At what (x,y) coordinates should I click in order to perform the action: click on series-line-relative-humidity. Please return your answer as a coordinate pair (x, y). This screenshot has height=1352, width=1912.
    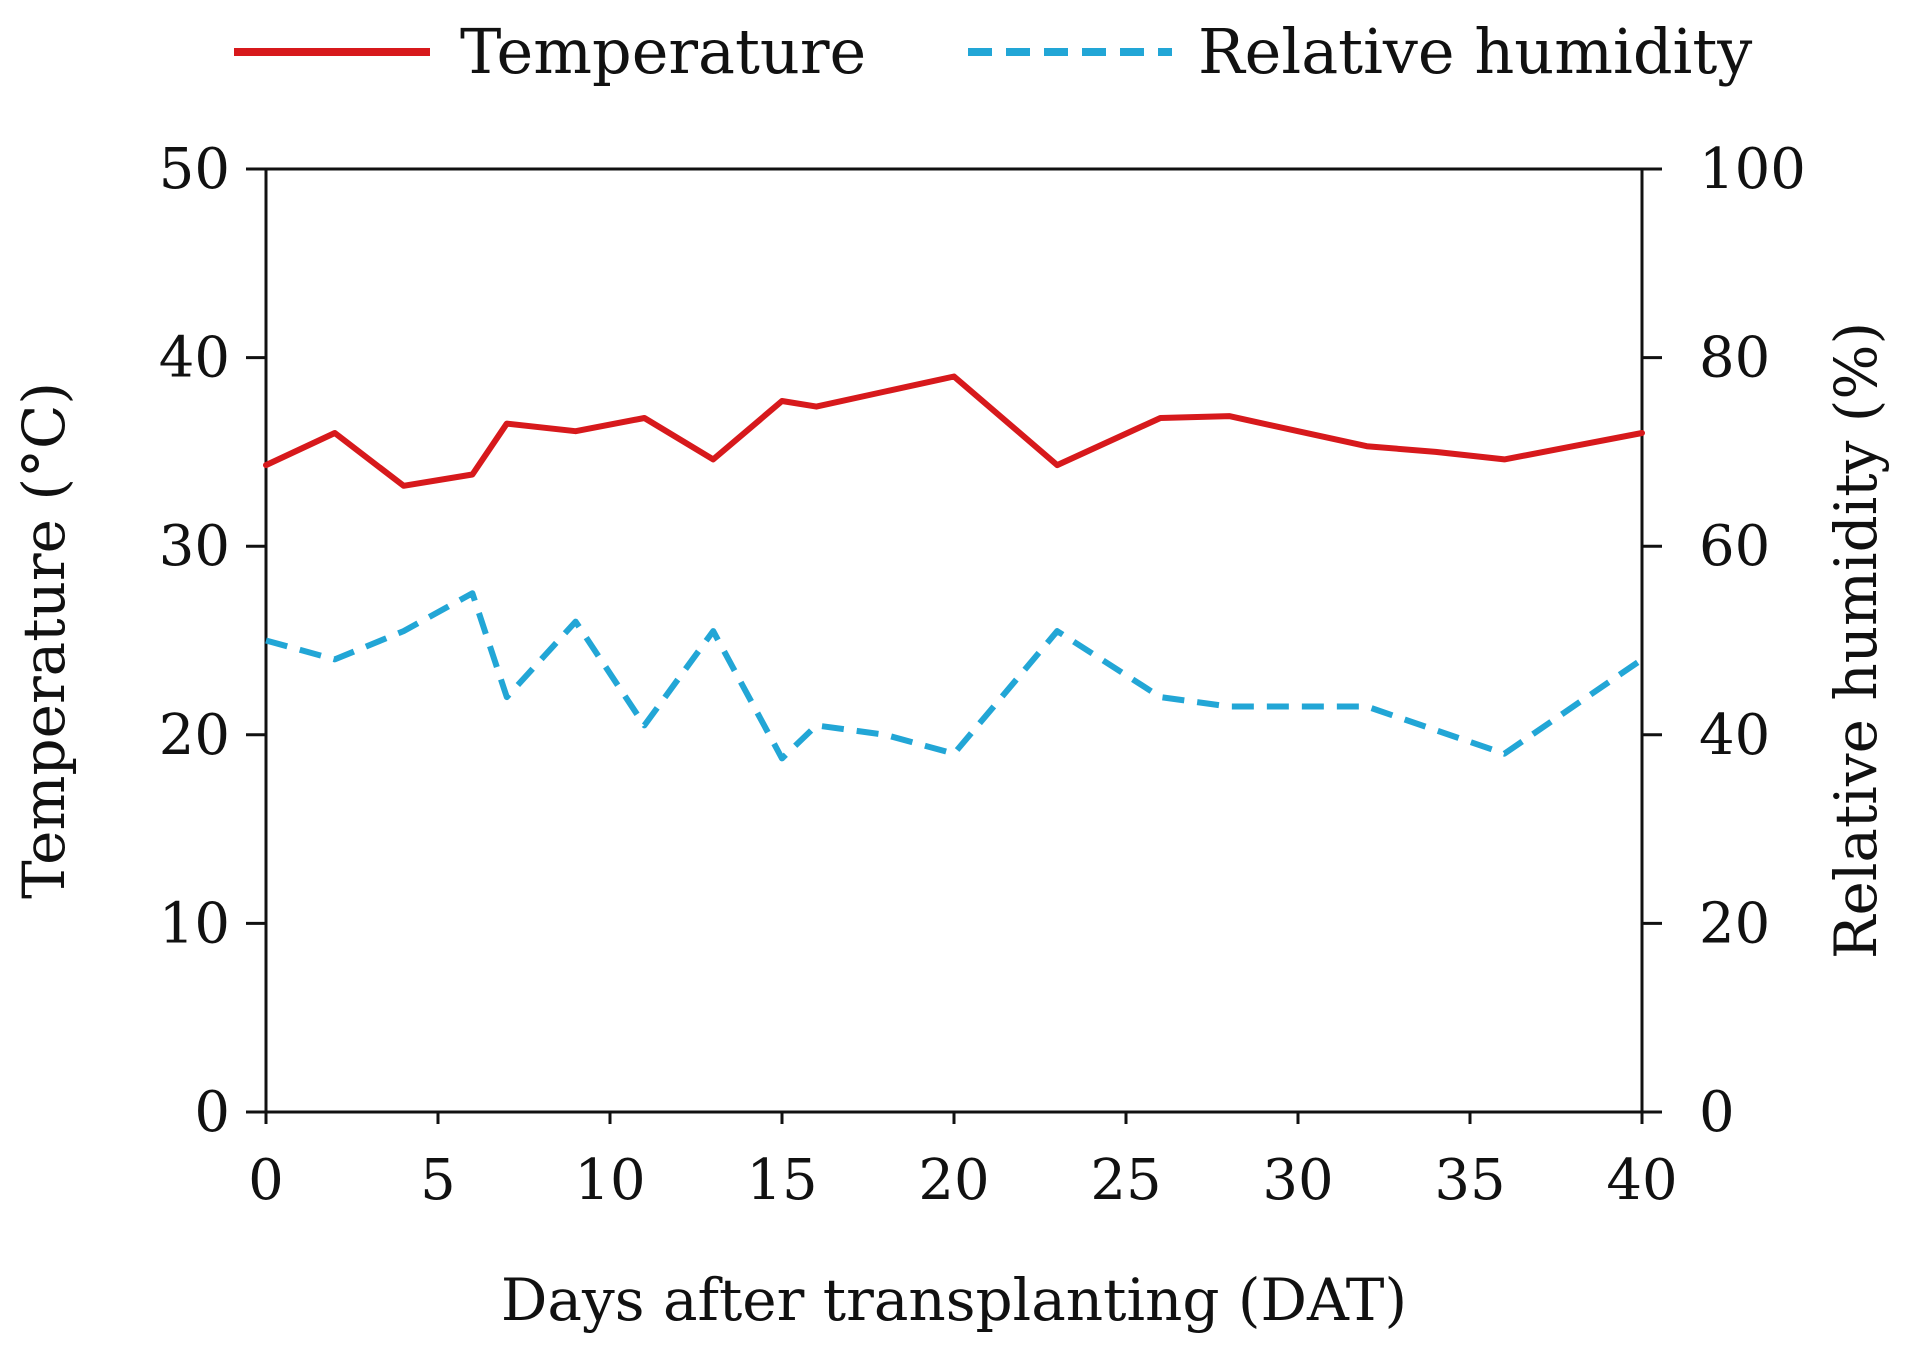
    Looking at the image, I should click on (954, 676).